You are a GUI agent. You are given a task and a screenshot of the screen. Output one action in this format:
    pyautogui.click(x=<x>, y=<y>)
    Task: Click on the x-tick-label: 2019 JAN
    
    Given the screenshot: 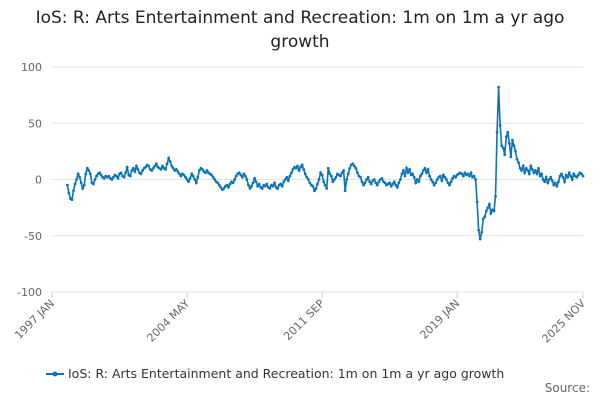 What is the action you would take?
    pyautogui.click(x=440, y=319)
    